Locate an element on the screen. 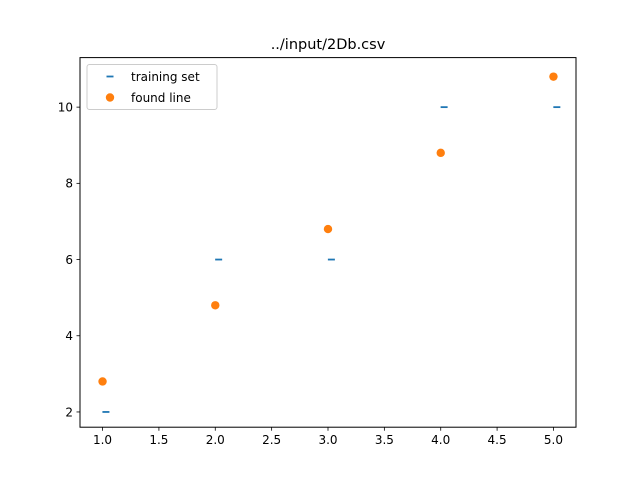 The image size is (640, 480). x-tick-label: 5.0 is located at coordinates (553, 440).